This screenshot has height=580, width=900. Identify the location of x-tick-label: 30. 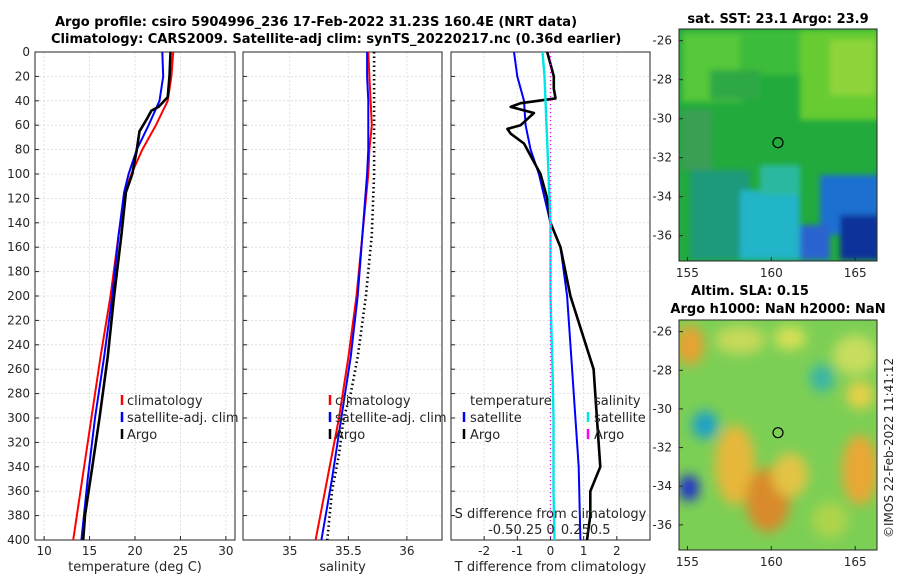
(225, 551).